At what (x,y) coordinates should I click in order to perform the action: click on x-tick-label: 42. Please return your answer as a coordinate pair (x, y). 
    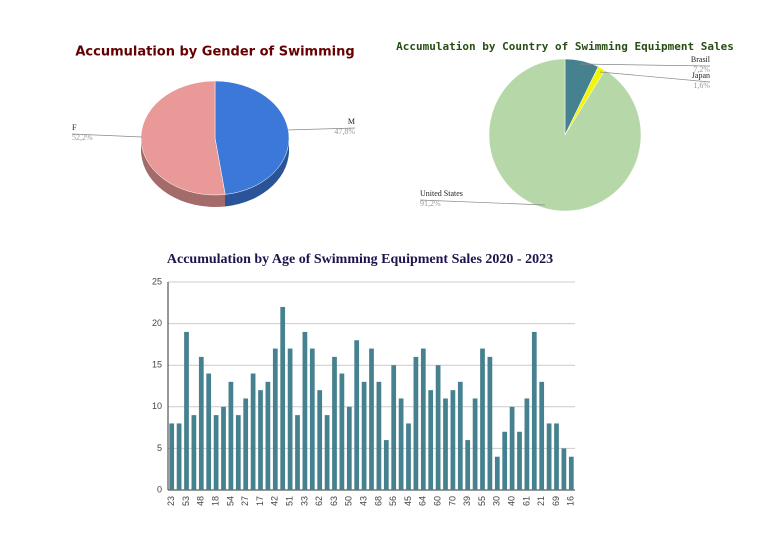
    Looking at the image, I should click on (275, 501).